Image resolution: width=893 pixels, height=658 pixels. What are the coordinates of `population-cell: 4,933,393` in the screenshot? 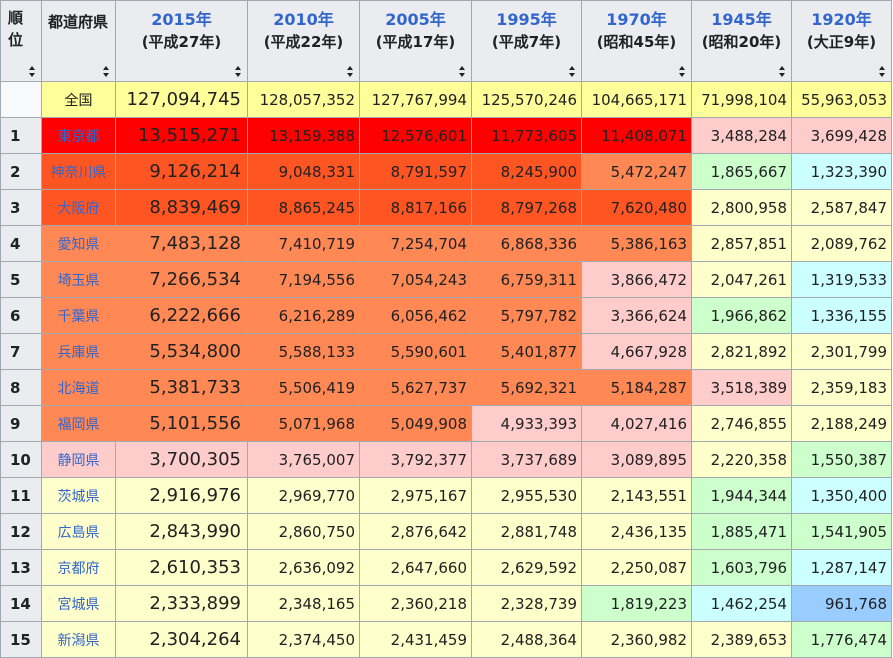 It's located at (526, 423).